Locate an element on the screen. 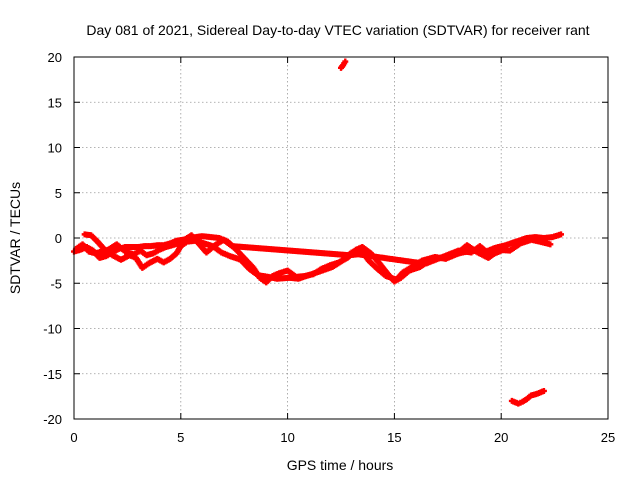 Image resolution: width=640 pixels, height=480 pixels. y-tick-label: 20 is located at coordinates (55, 57).